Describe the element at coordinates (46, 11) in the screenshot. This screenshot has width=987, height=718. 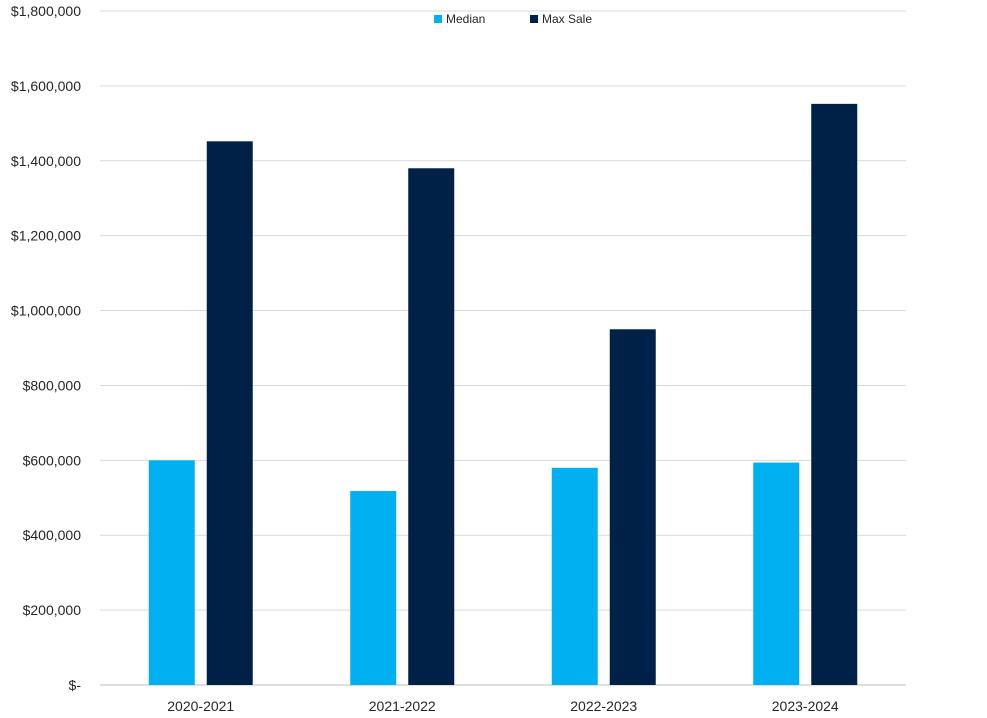
I see `y-tick-label: $1,800,000` at that location.